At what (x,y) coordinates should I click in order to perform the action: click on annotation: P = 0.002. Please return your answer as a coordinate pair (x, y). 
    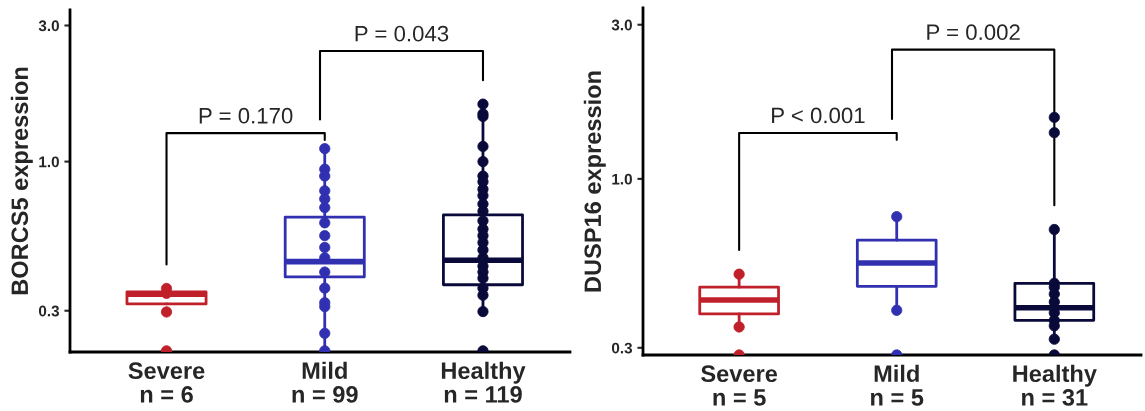
    Looking at the image, I should click on (973, 32).